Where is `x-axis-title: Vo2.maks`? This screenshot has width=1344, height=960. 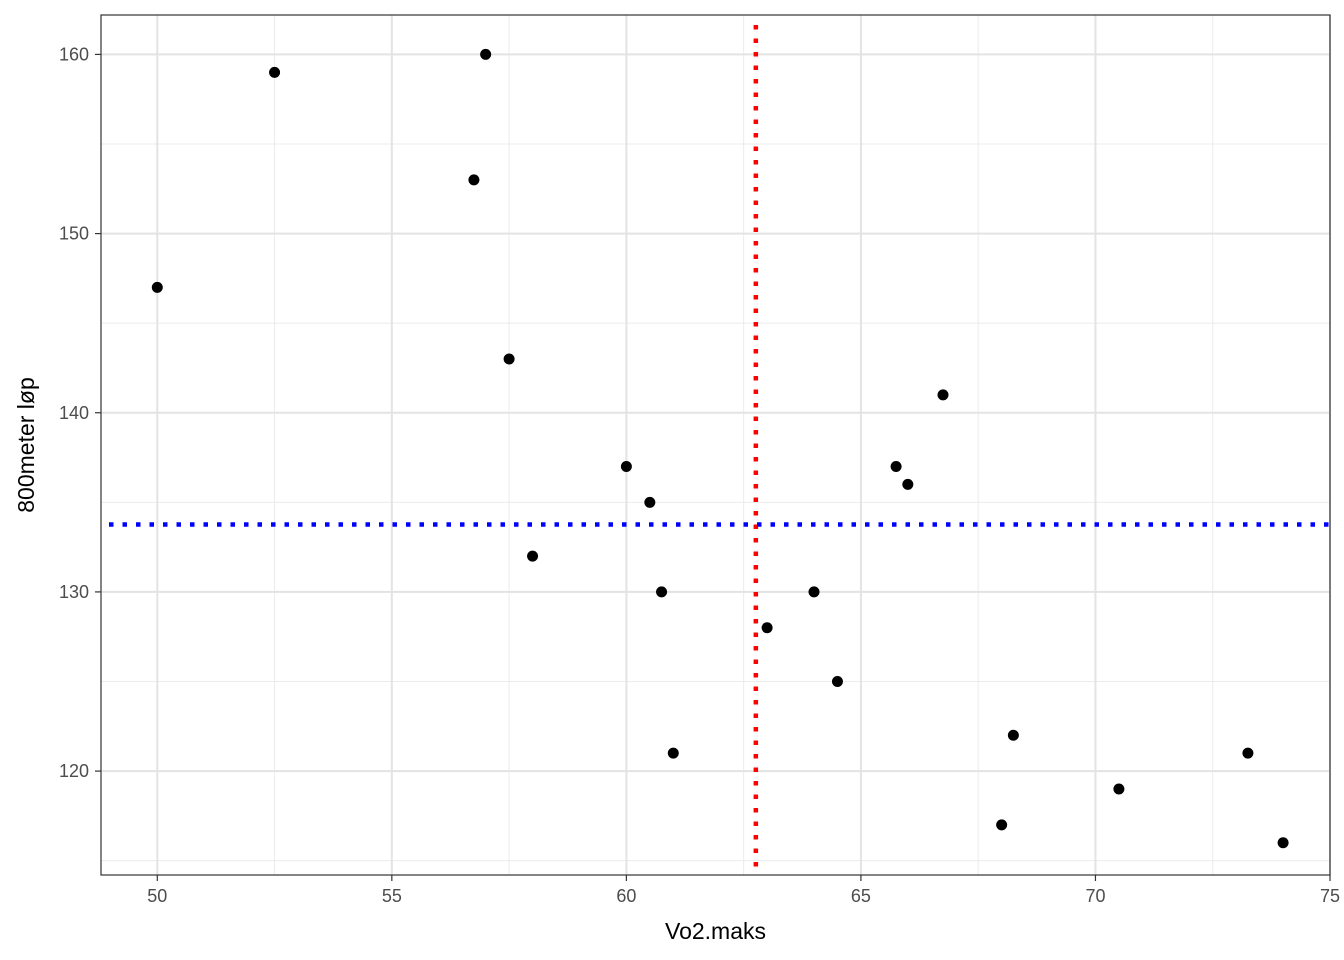 x-axis-title: Vo2.maks is located at coordinates (715, 931).